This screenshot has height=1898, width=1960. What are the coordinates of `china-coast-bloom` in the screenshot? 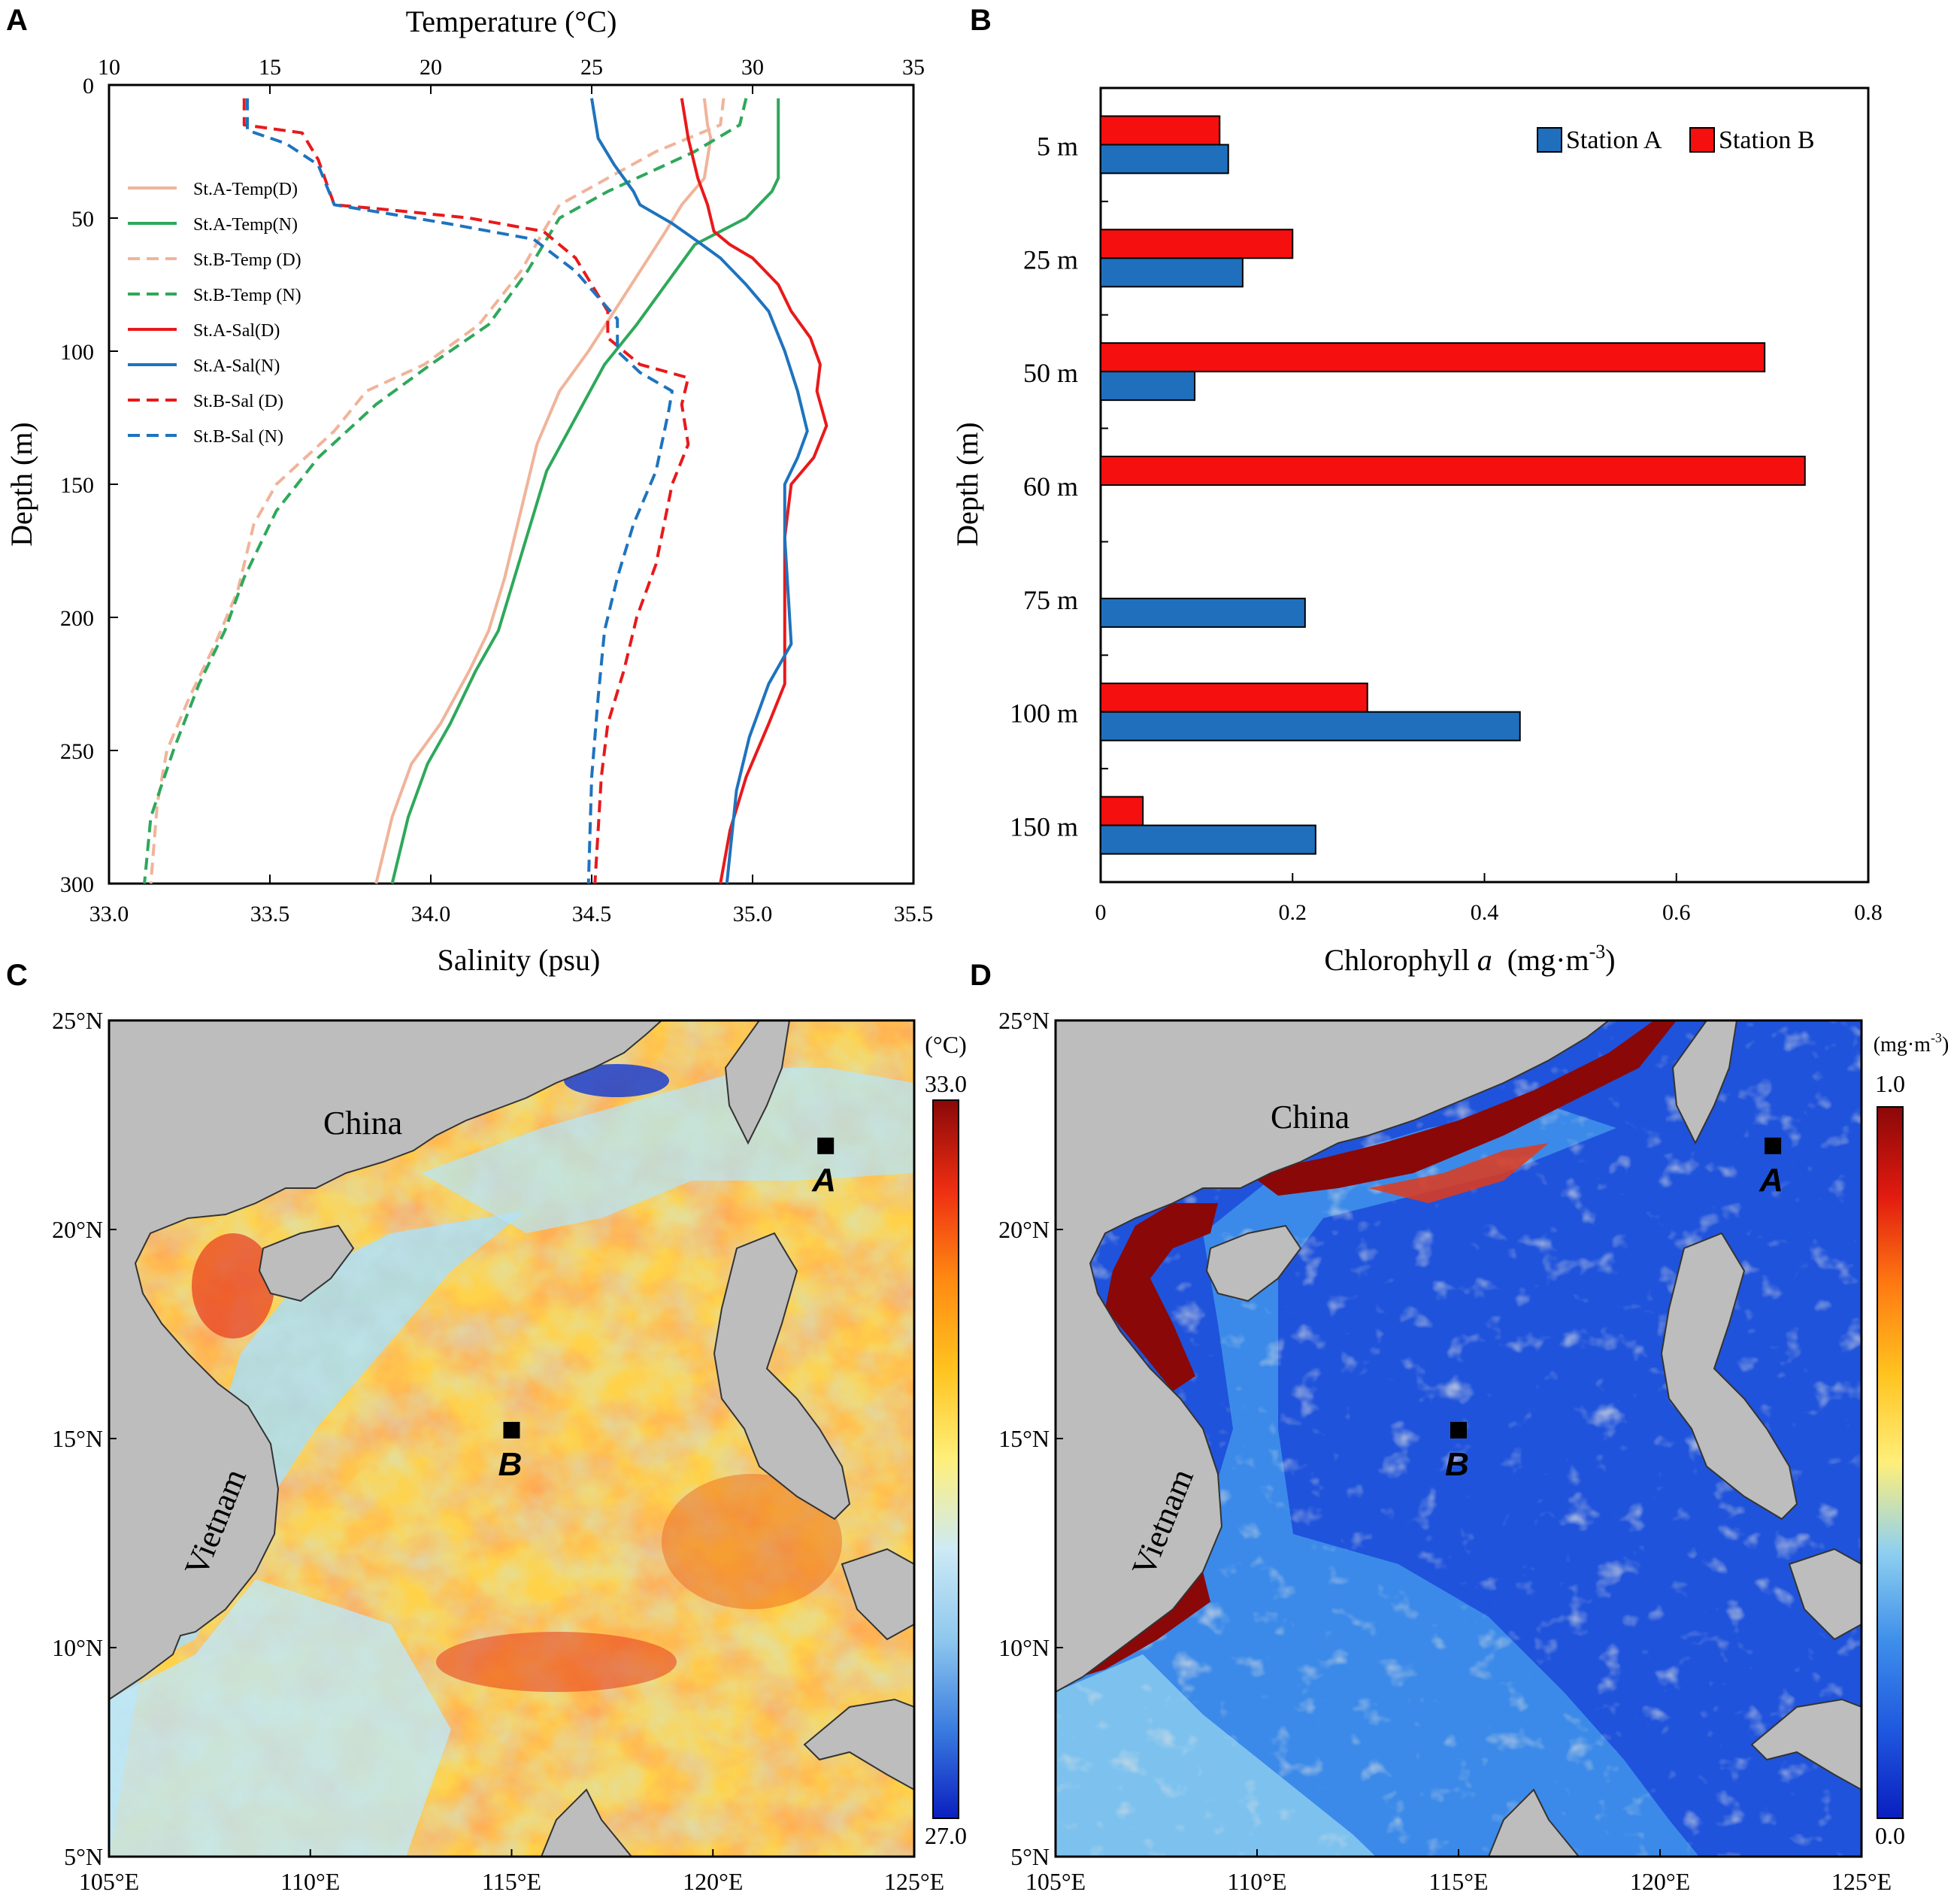 It's located at (1462, 1108).